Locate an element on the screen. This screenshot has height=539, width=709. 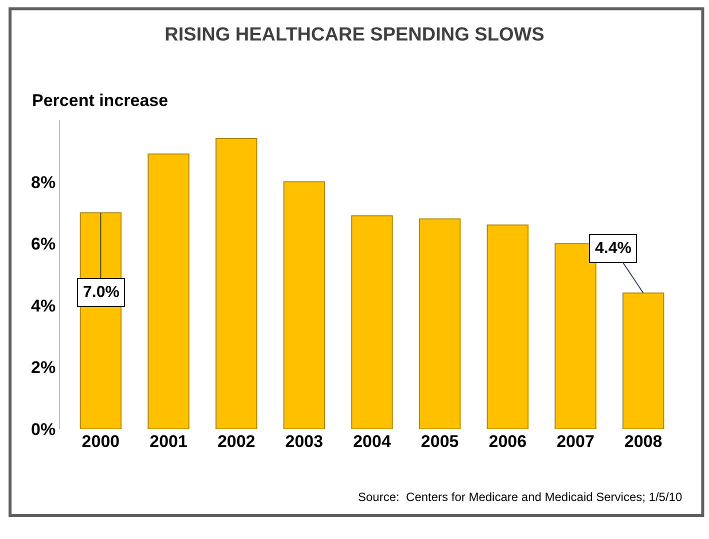
source-note: Source: Centers for Medicare and Medicaid Services; 1/5/10 is located at coordinates (520, 497).